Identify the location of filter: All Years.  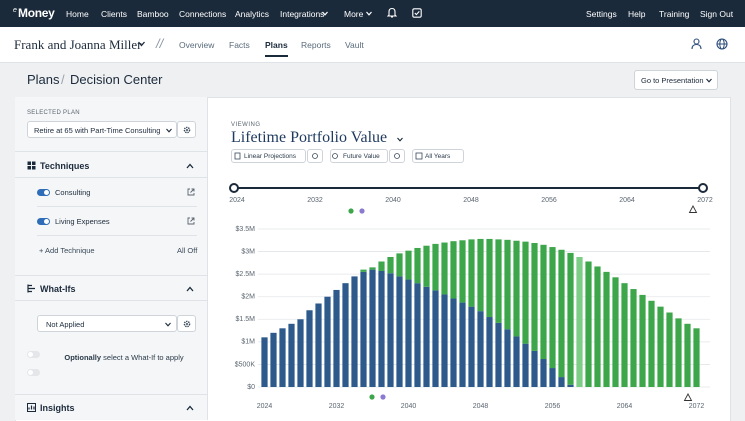
(438, 156).